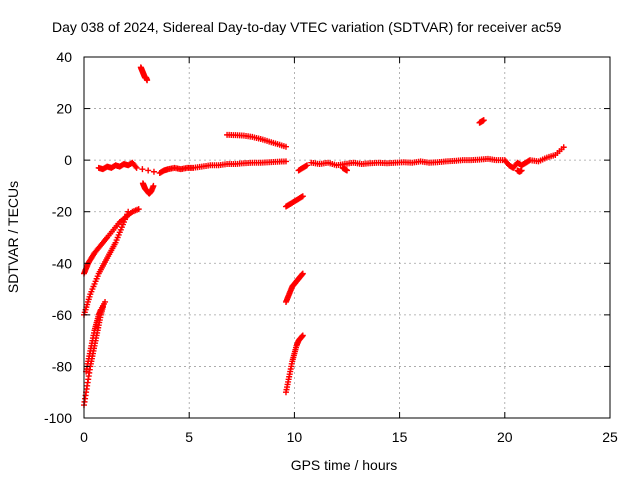 The width and height of the screenshot is (640, 480). I want to click on y-tick-label: 0, so click(68, 160).